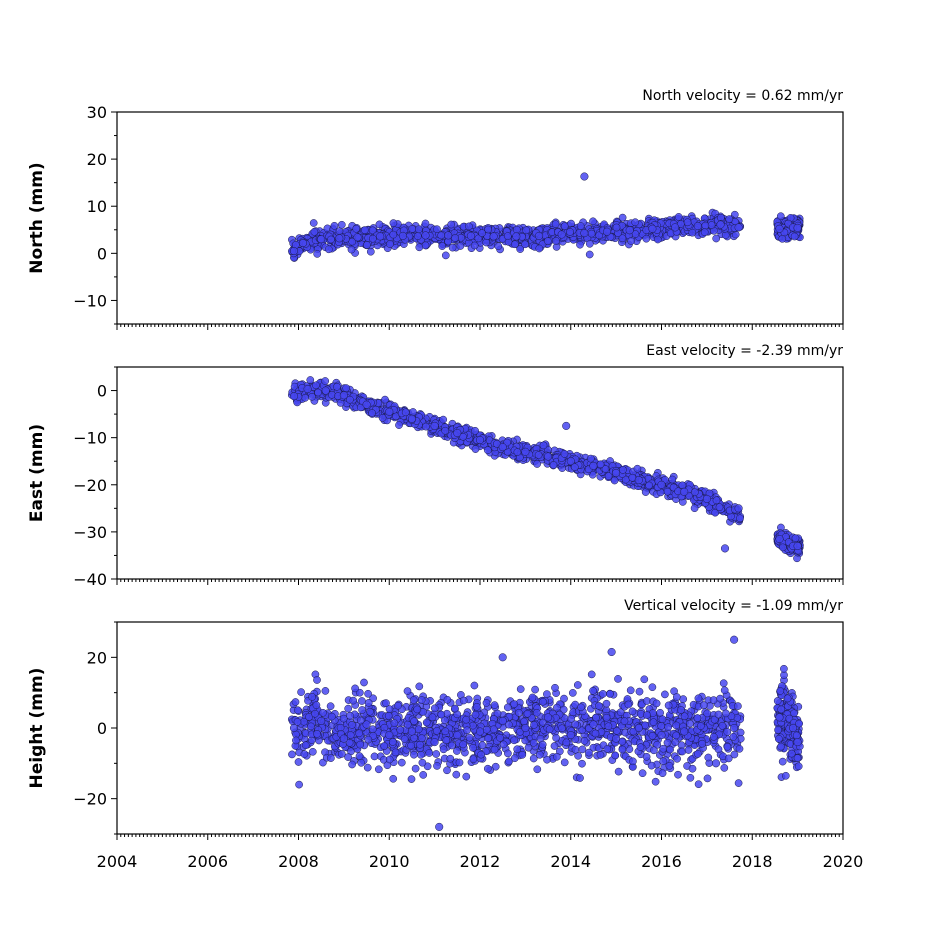  Describe the element at coordinates (744, 351) in the screenshot. I see `east-velocity-annotation: East velocity = -2.39 mm/yr` at that location.